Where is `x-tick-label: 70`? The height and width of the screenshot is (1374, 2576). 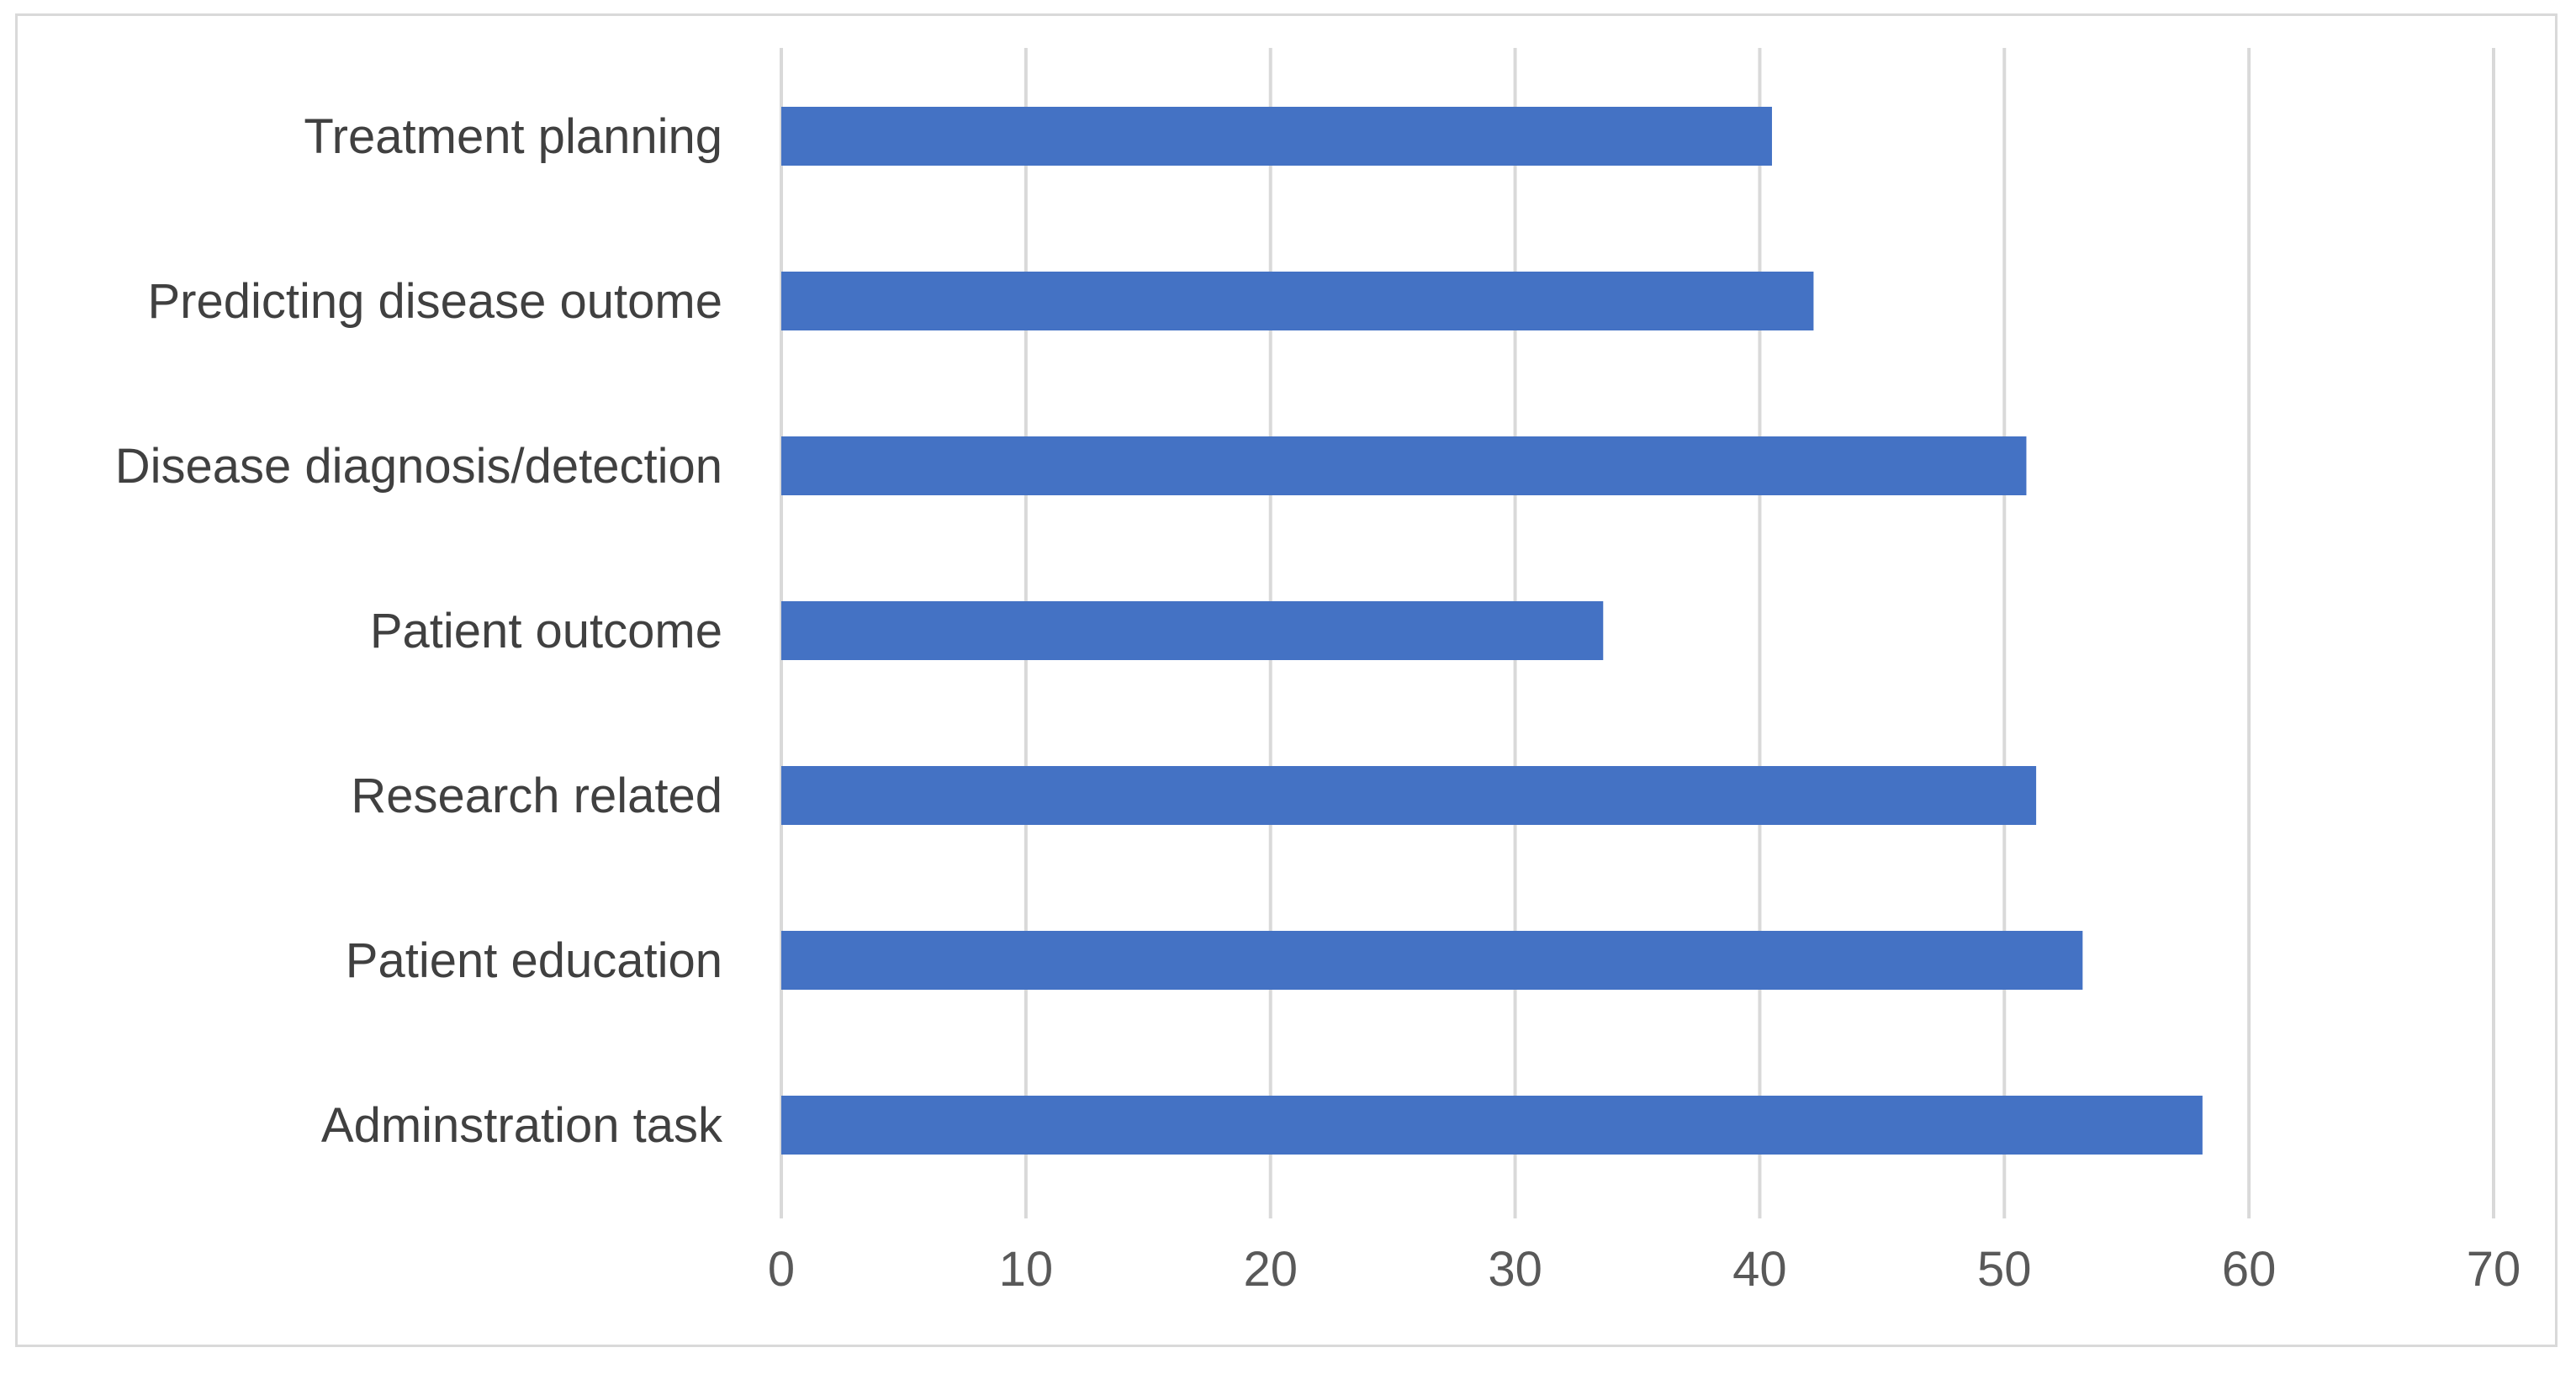 x-tick-label: 70 is located at coordinates (2494, 1269).